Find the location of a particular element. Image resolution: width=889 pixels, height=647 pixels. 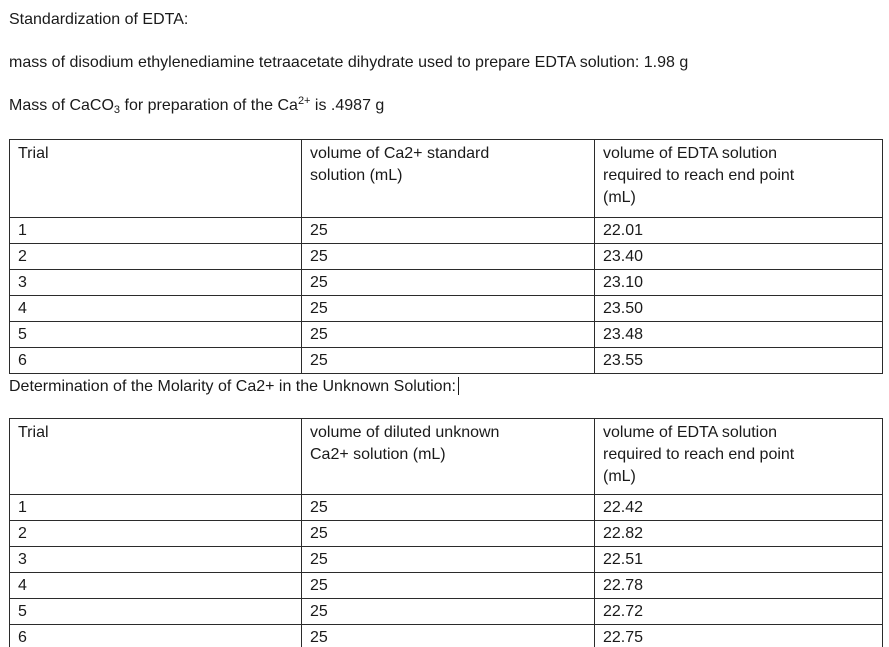

edta-cell: 22.75 is located at coordinates (738, 635).